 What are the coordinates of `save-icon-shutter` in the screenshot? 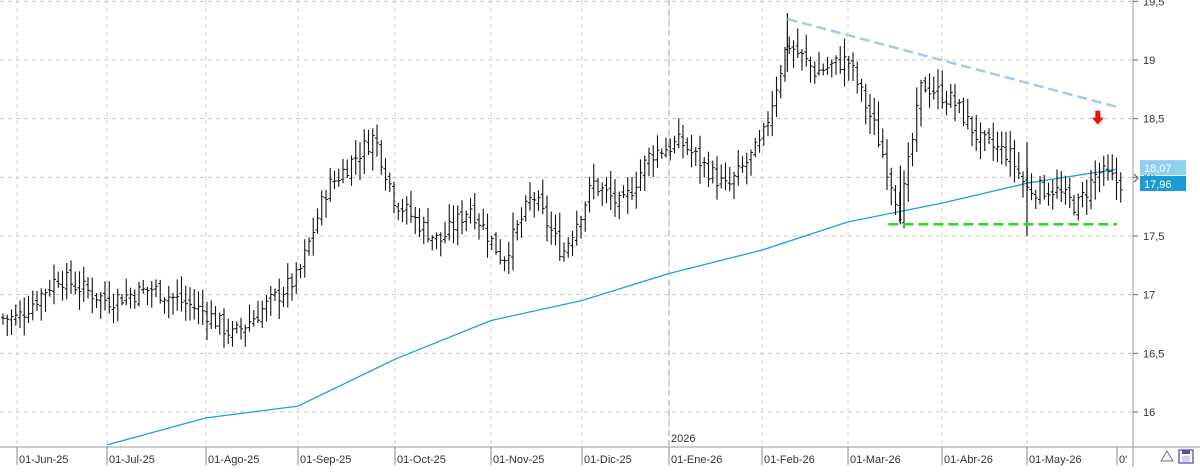 It's located at (1186, 452).